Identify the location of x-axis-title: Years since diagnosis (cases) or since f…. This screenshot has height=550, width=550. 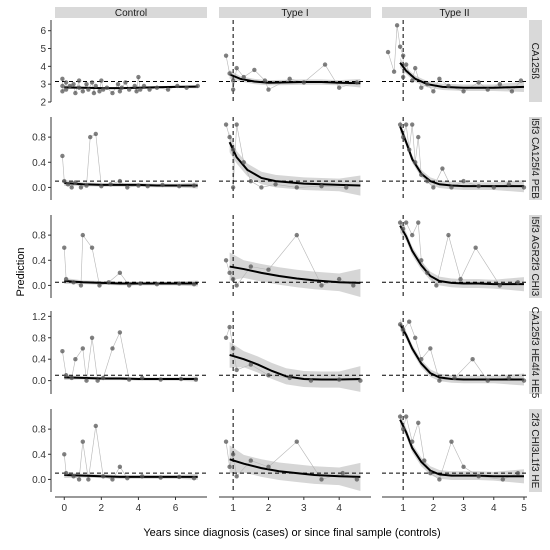
(291, 533).